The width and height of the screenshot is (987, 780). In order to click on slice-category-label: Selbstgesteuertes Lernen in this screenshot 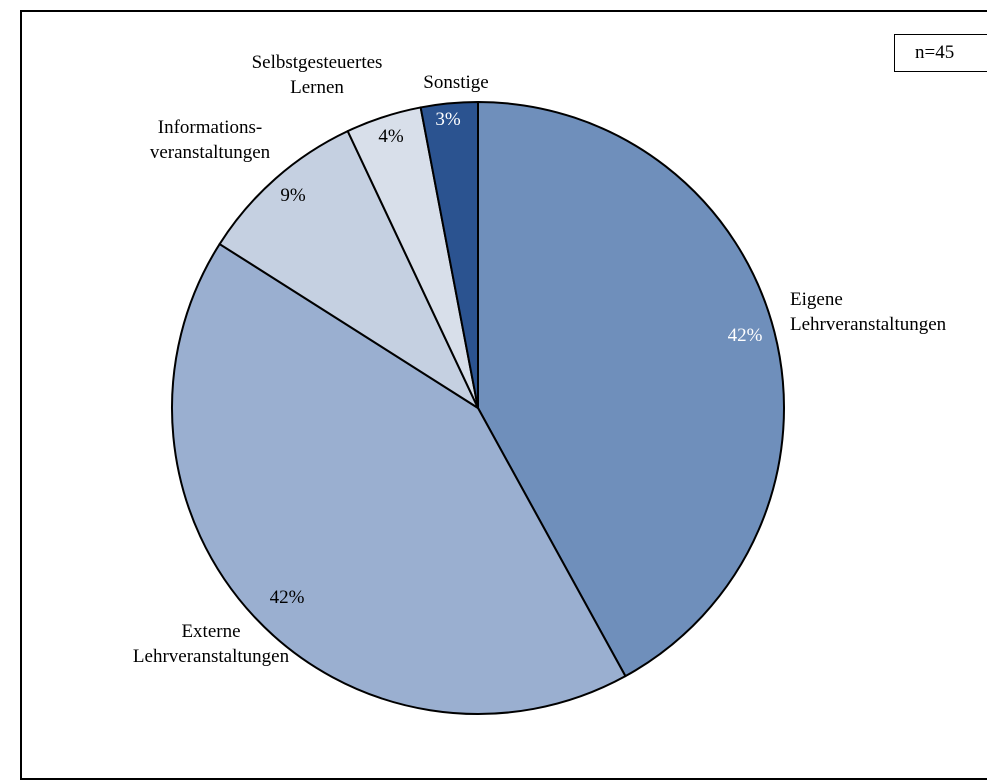, I will do `click(317, 75)`.